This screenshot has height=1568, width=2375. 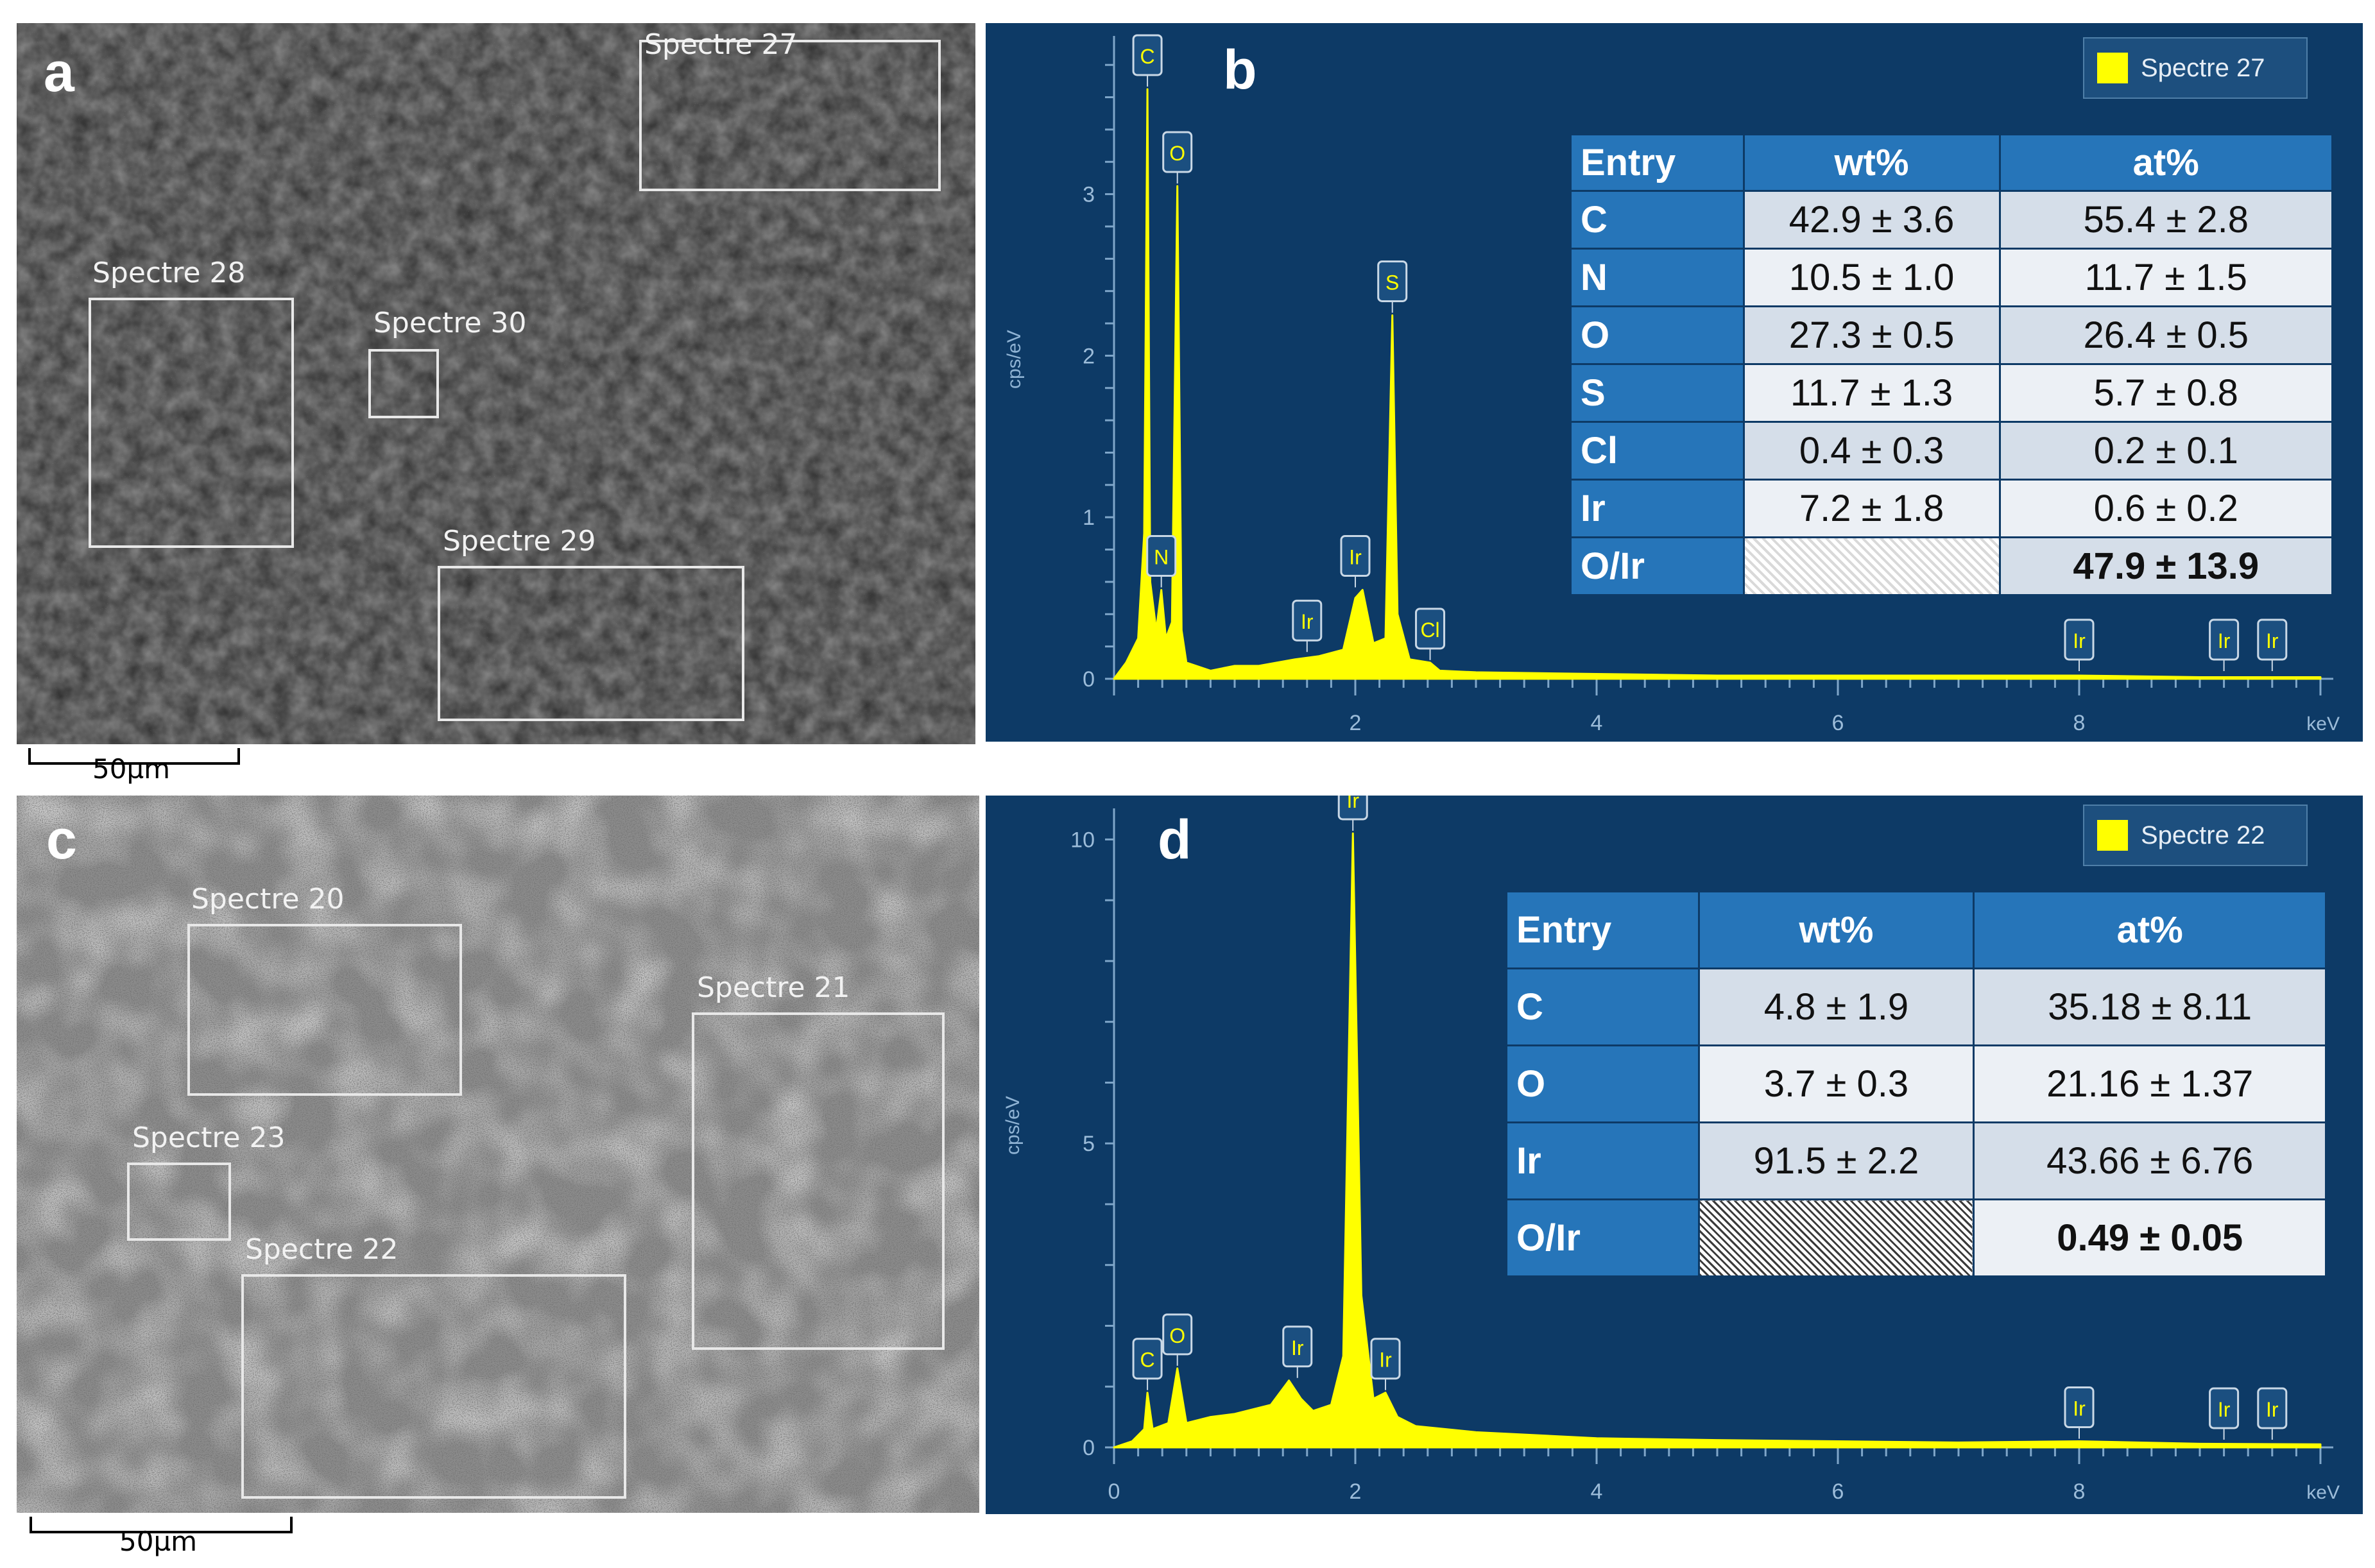 What do you see at coordinates (1871, 566) in the screenshot?
I see `cell-wt-hatched` at bounding box center [1871, 566].